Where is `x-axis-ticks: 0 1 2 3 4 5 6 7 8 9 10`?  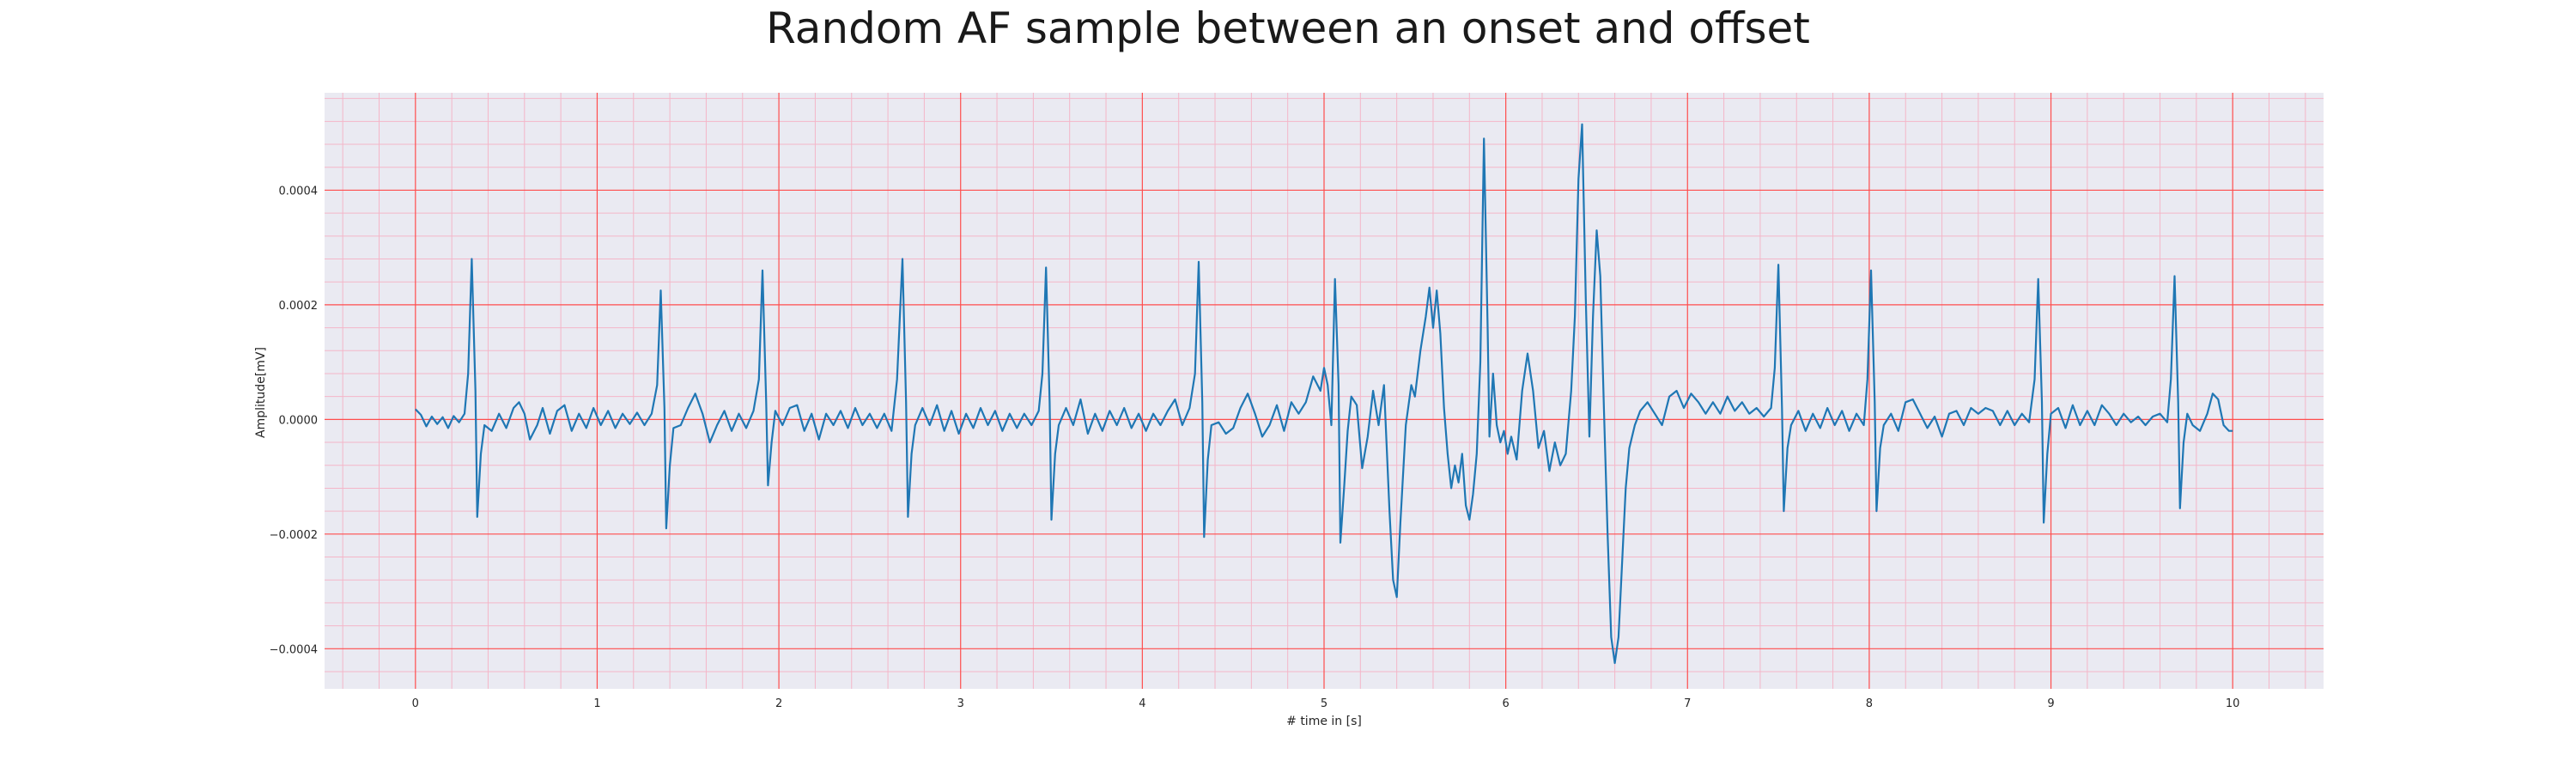
x-axis-ticks: 0 1 2 3 4 5 6 7 8 9 10 is located at coordinates (1326, 703).